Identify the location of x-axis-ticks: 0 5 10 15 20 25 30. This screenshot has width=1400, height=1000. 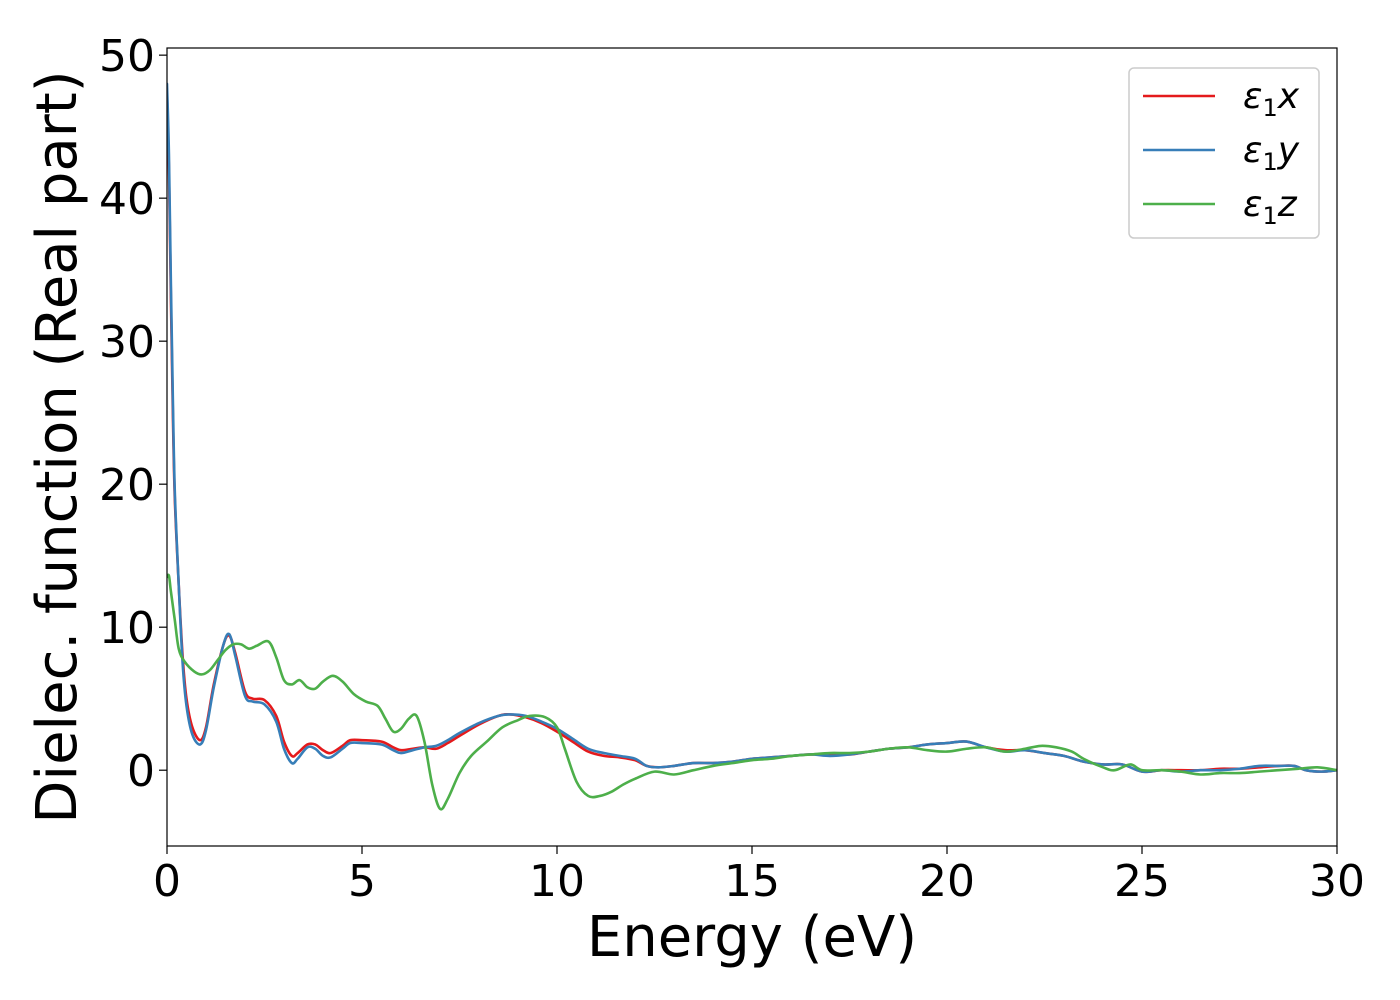
(759, 876).